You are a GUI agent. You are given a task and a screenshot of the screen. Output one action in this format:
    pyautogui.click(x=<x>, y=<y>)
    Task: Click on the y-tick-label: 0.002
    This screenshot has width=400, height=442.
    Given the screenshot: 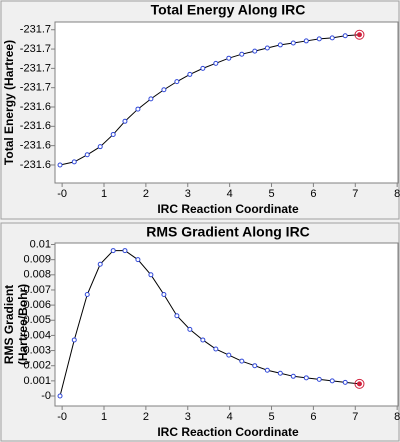 What is the action you would take?
    pyautogui.click(x=37, y=366)
    